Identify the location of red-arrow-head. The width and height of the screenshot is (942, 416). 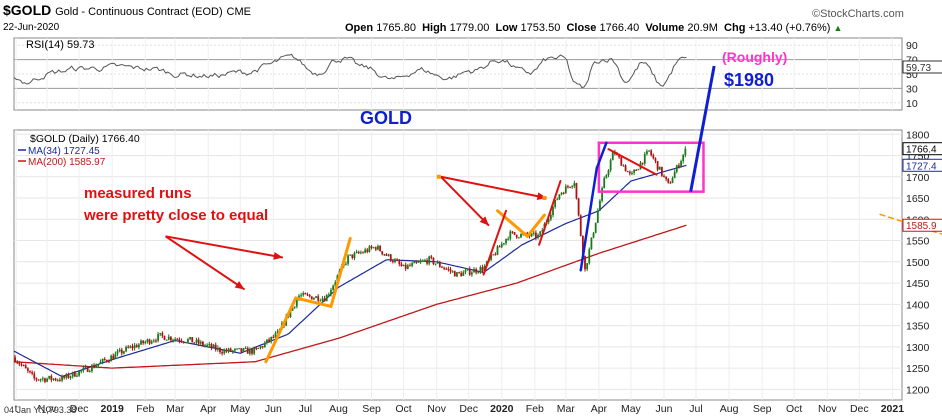
(484, 221).